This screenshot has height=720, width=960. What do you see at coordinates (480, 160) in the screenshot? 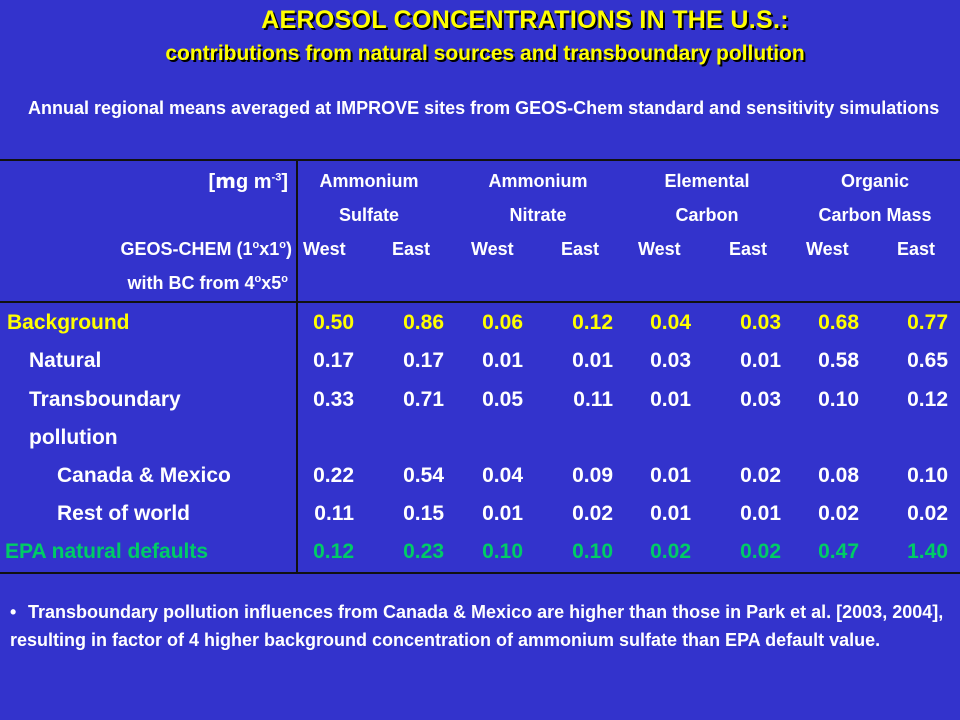
I see `table-top-border` at bounding box center [480, 160].